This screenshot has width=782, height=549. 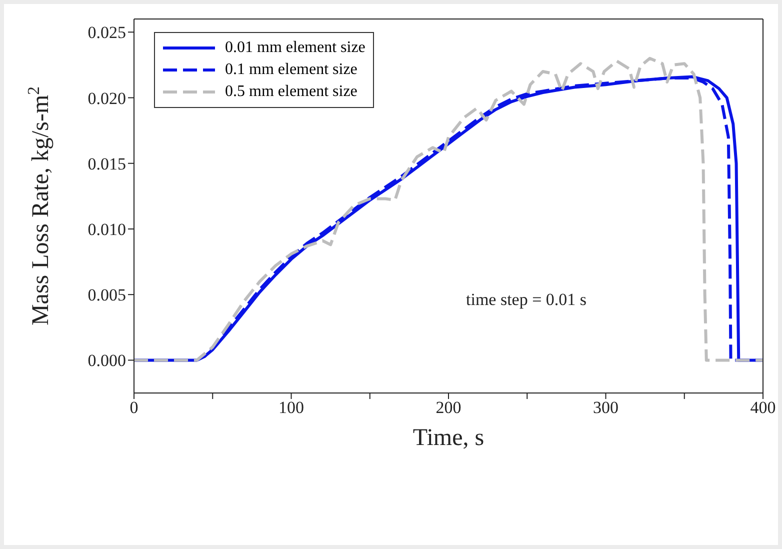 What do you see at coordinates (291, 408) in the screenshot?
I see `x-tick-label: 100` at bounding box center [291, 408].